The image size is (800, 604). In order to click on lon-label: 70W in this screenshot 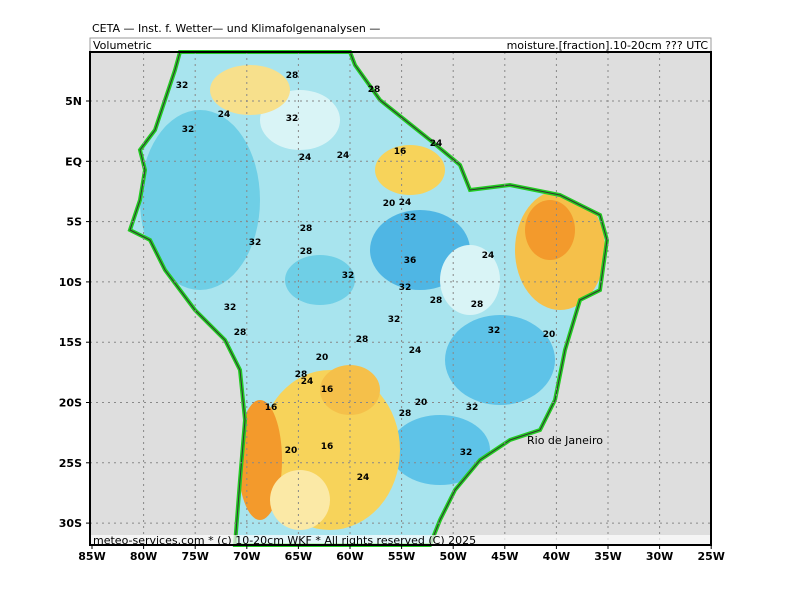, I will do `click(246, 556)`.